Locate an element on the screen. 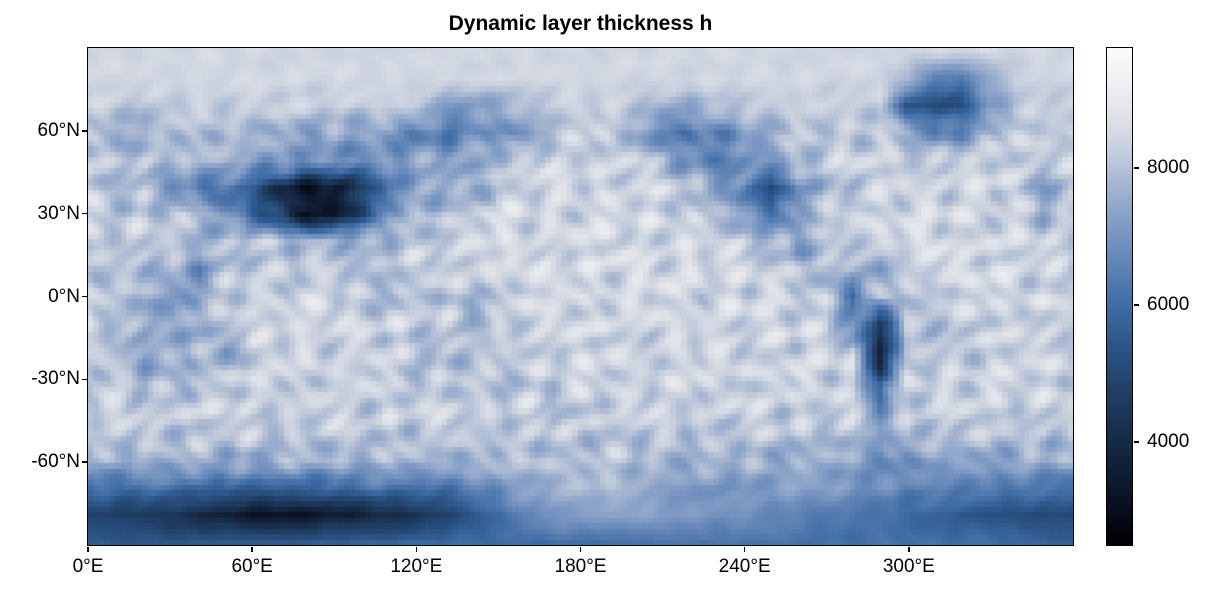  y-tick-label: 30°N is located at coordinates (58, 213).